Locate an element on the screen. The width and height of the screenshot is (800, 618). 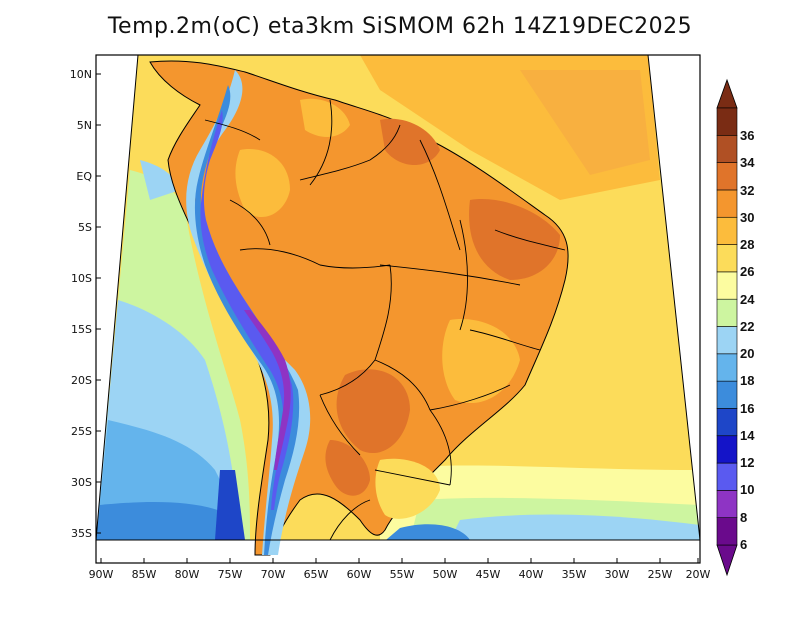
lat-tick-label: 25S is located at coordinates (81, 431).